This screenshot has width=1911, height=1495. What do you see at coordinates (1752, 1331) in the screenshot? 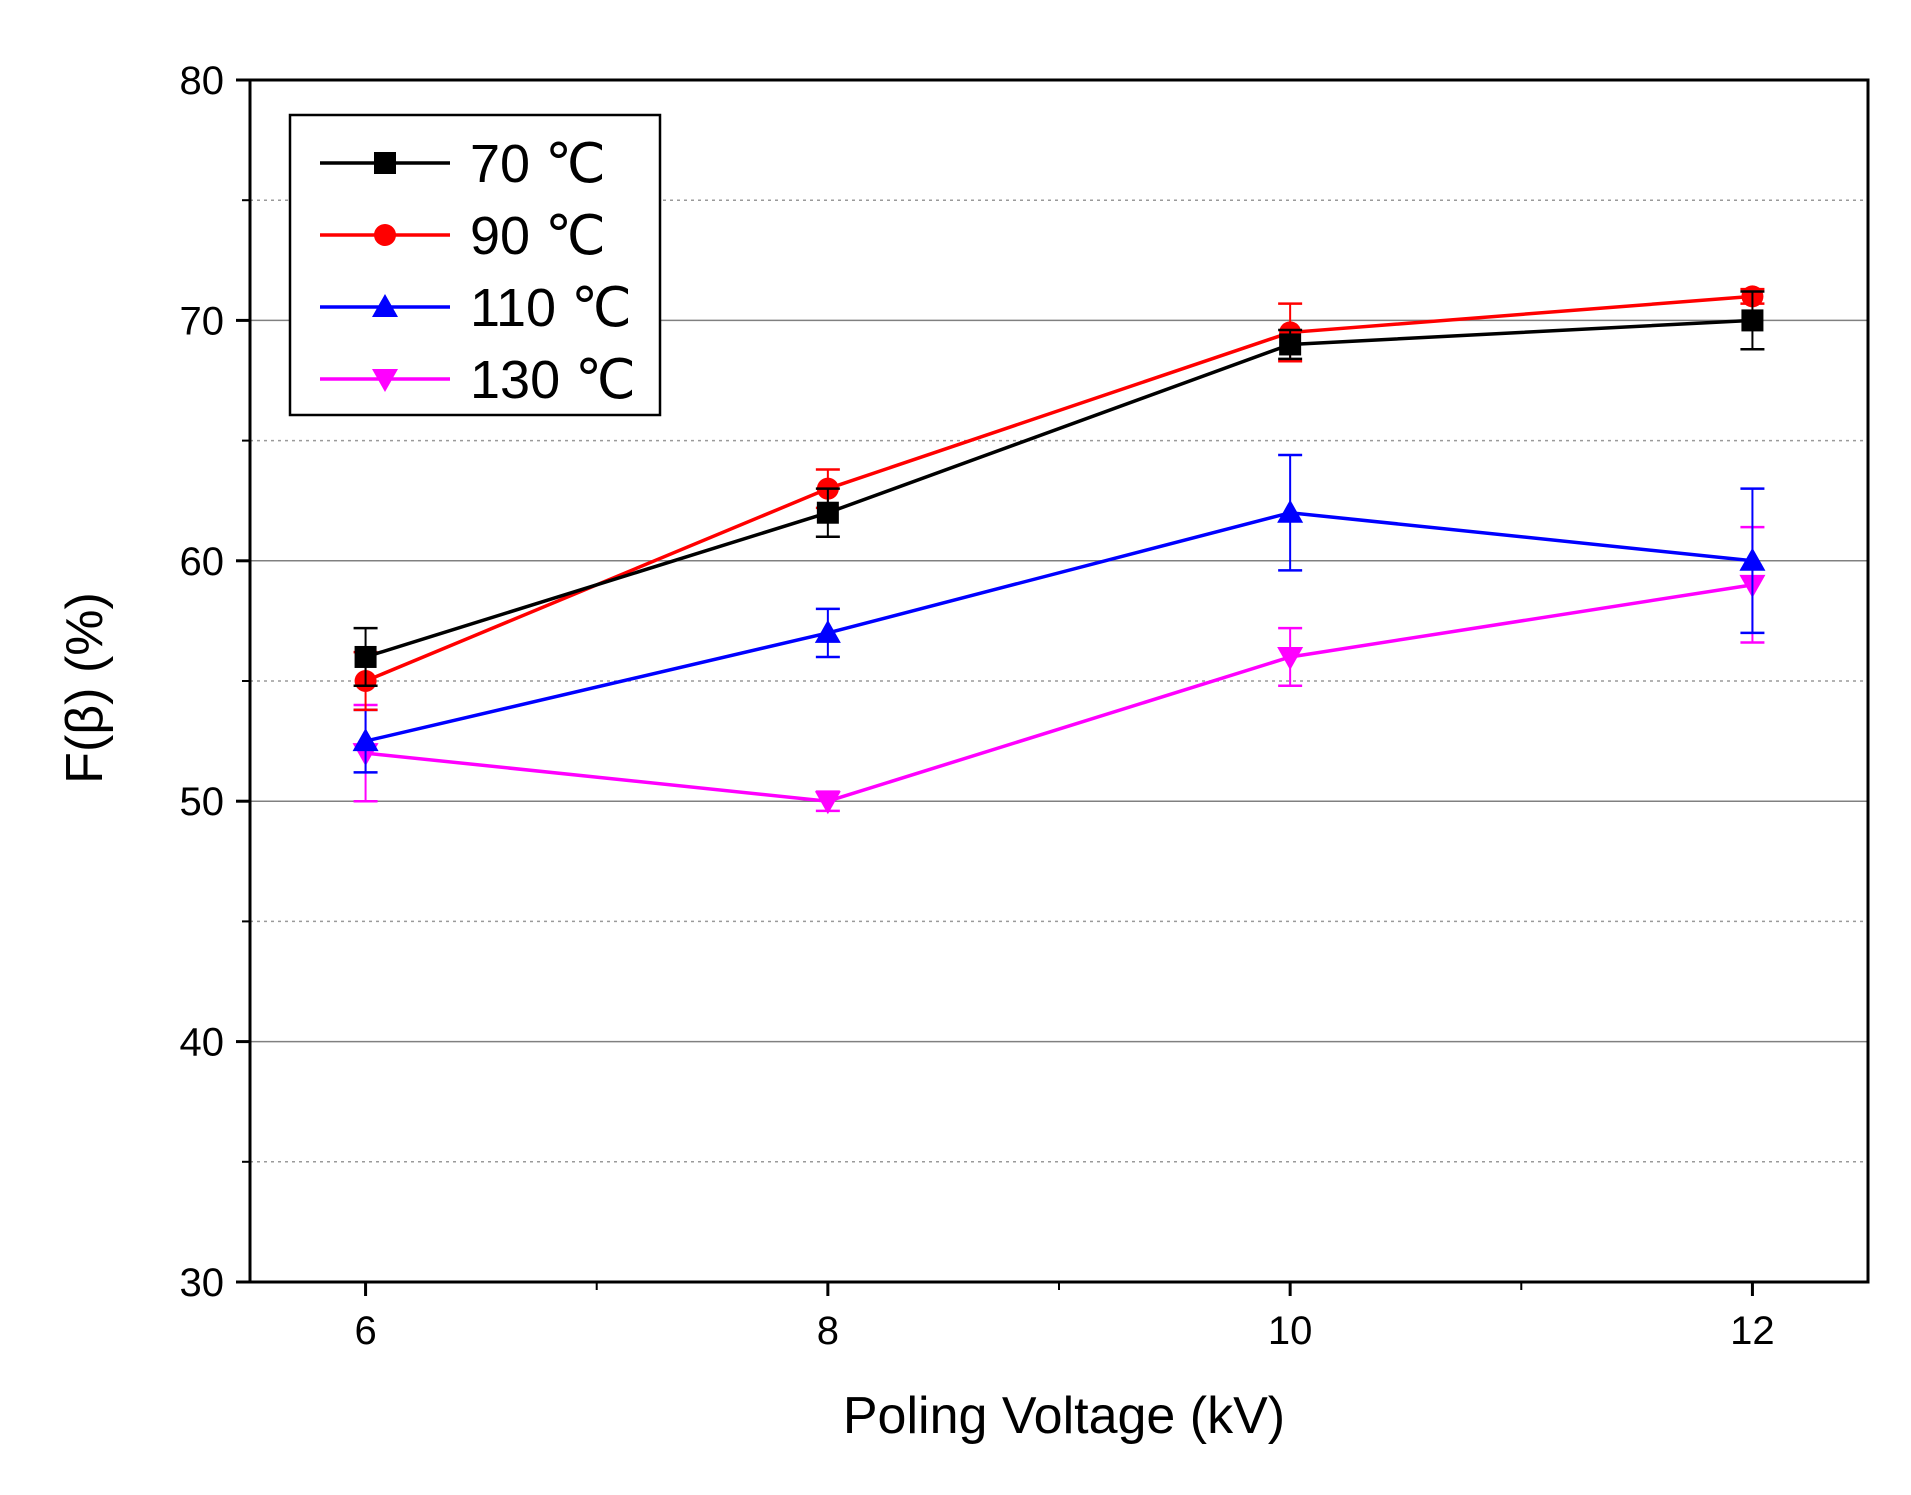
I see `x-tick-label: 12` at bounding box center [1752, 1331].